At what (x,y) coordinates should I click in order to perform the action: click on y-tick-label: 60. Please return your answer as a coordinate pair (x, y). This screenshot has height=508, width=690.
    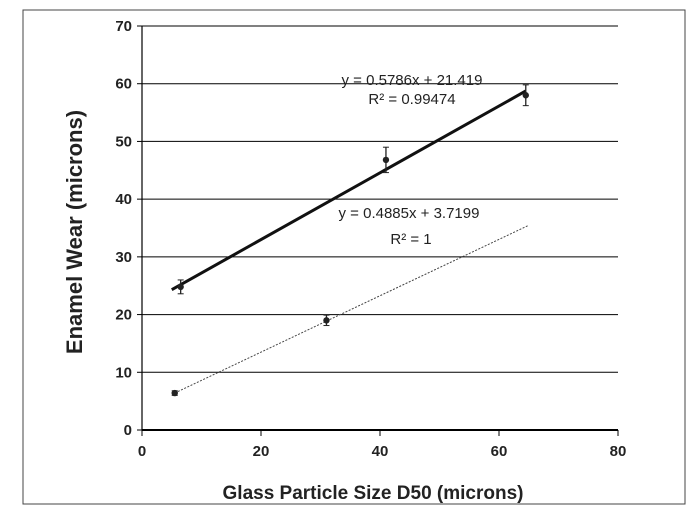
    Looking at the image, I should click on (123, 84).